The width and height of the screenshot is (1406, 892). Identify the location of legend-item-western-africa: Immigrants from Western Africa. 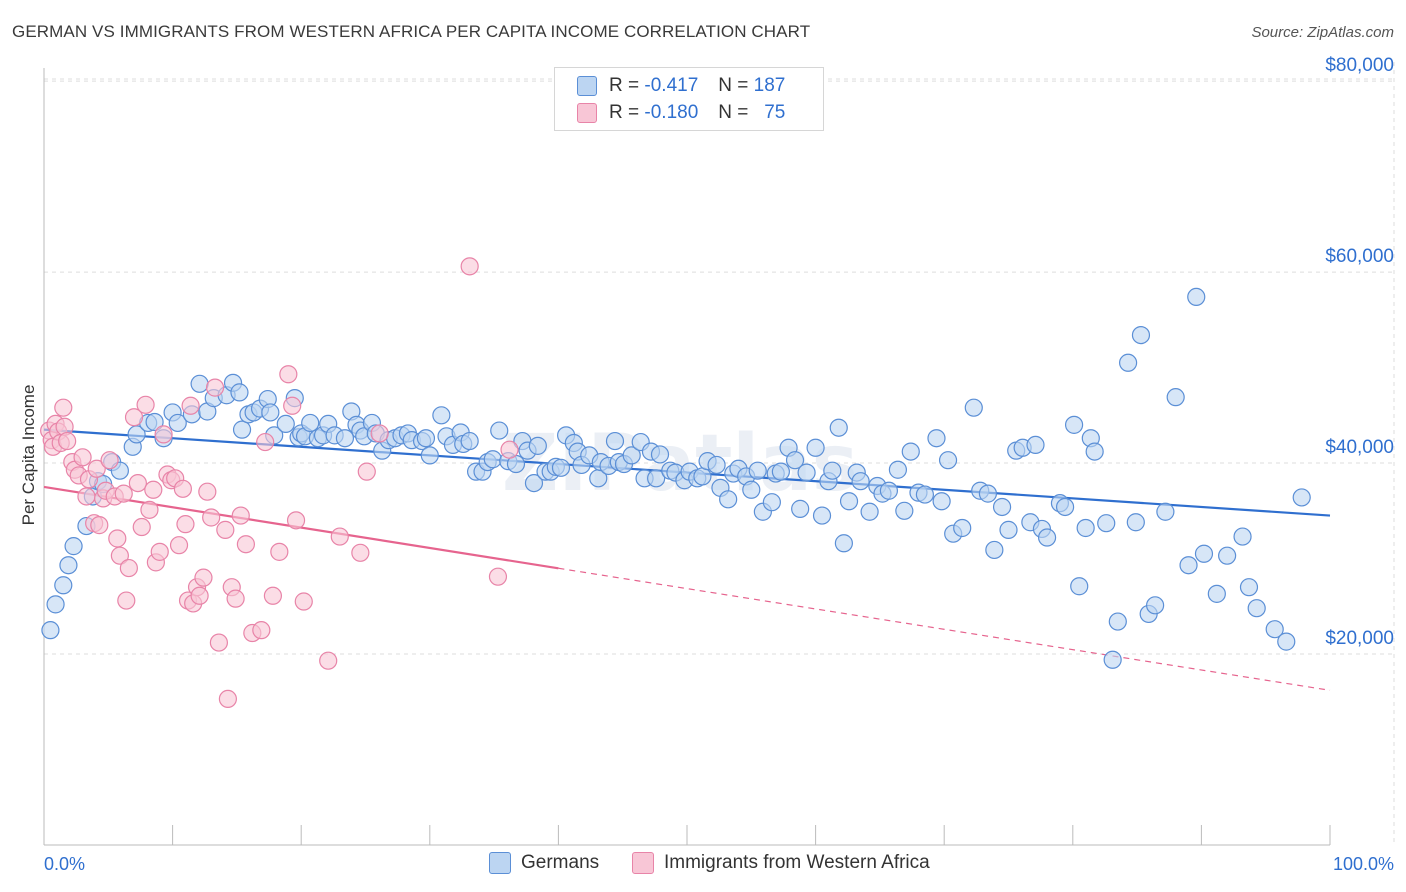
(781, 863).